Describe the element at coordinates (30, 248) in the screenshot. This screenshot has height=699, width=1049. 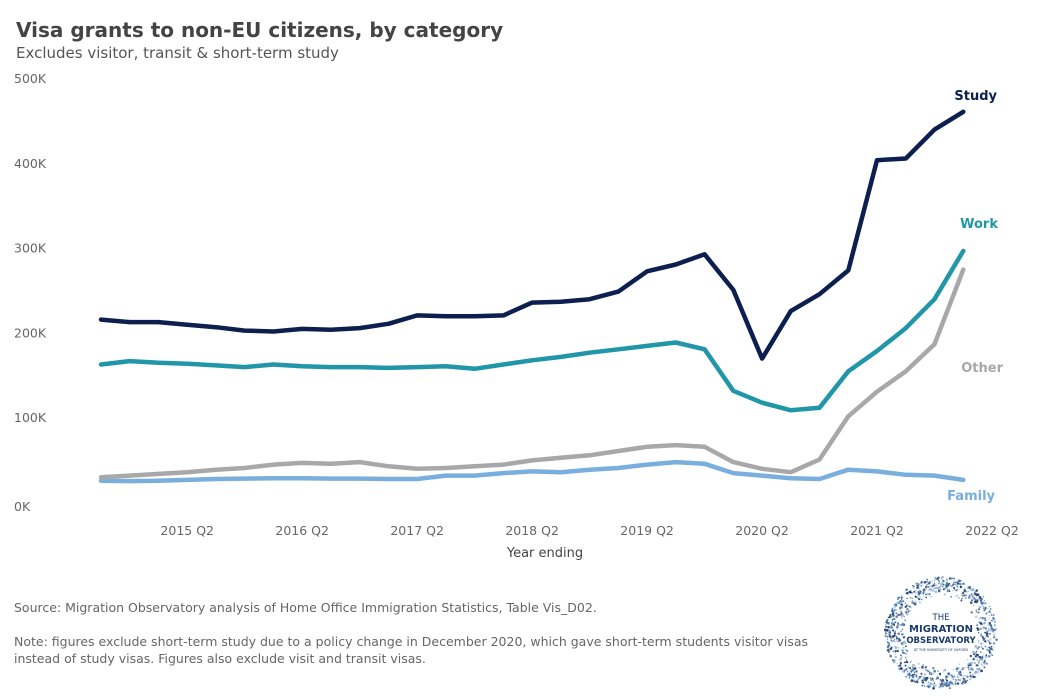
I see `y-tick-label: 300K` at that location.